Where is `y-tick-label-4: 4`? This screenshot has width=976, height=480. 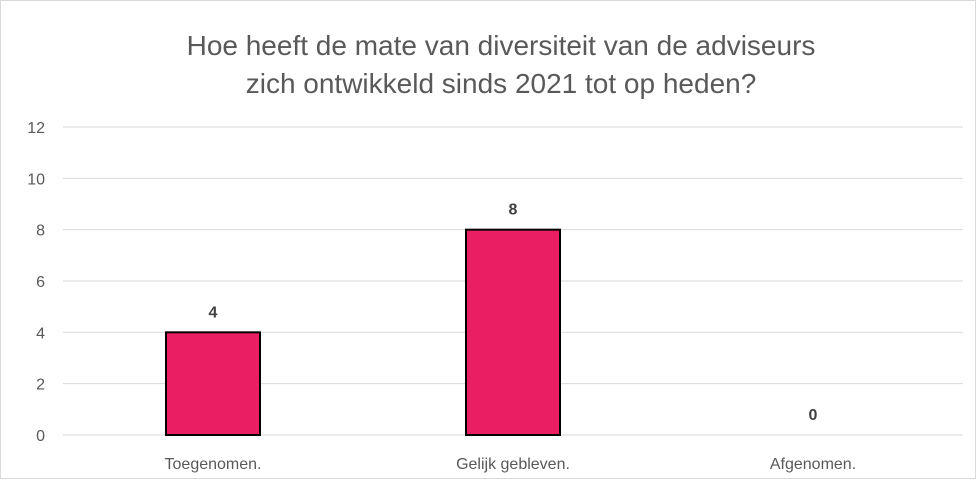
y-tick-label-4: 4 is located at coordinates (40, 333).